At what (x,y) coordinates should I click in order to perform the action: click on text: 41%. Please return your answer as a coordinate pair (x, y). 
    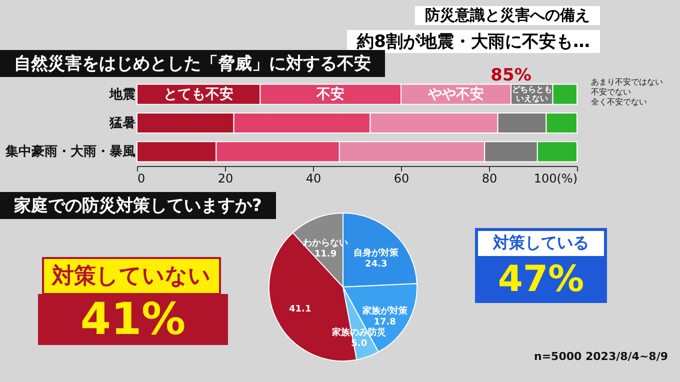
    Looking at the image, I should click on (133, 319).